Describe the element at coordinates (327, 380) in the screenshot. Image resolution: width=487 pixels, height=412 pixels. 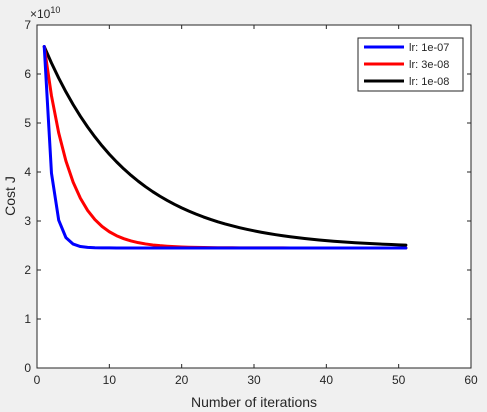
I see `x-tick-label: 40` at that location.